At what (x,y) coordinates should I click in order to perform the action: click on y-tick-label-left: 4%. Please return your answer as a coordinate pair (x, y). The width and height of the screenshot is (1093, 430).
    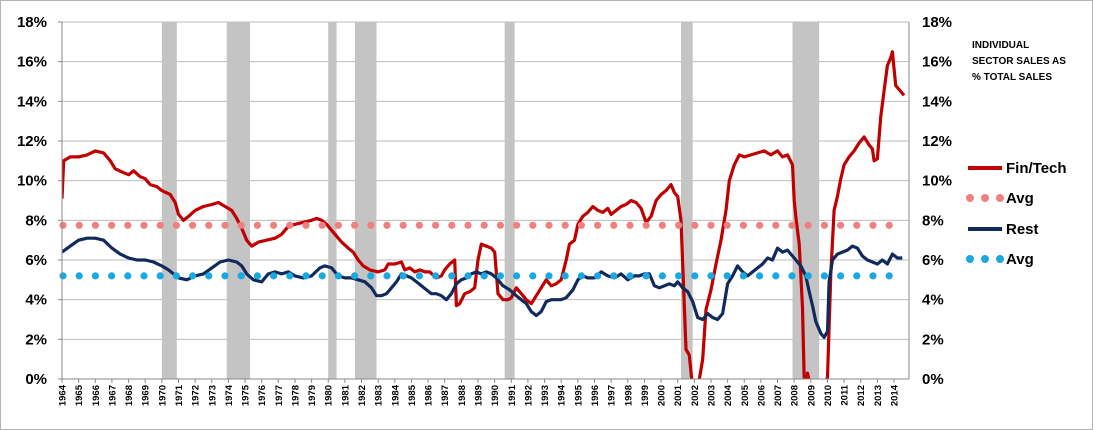
    Looking at the image, I should click on (36, 300).